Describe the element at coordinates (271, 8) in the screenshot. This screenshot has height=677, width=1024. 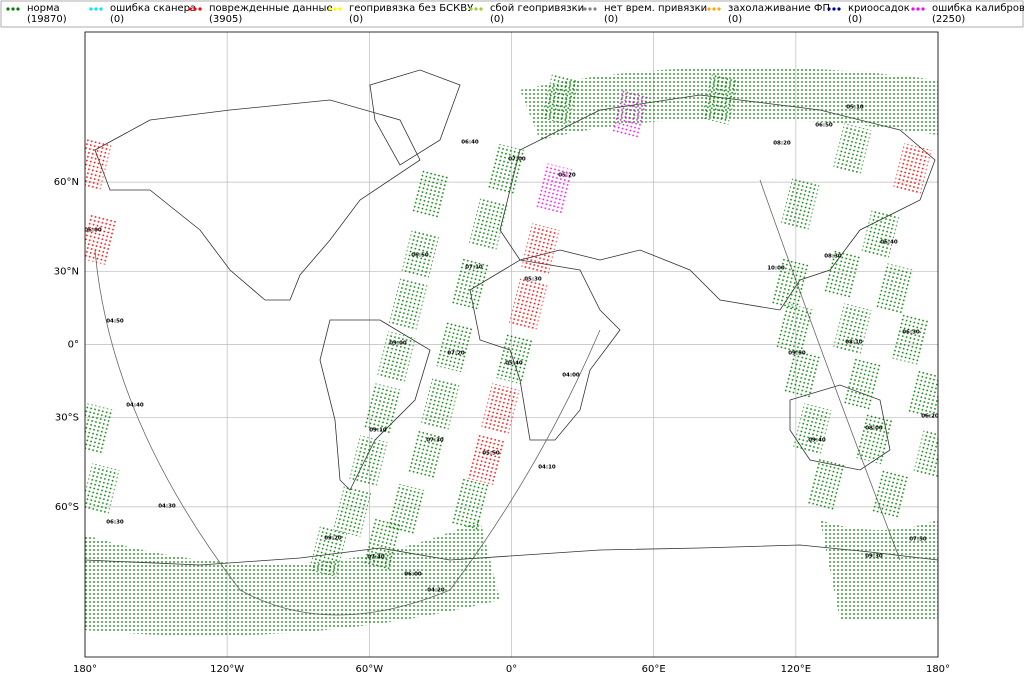
I see `legend-label: поврежденные данные` at that location.